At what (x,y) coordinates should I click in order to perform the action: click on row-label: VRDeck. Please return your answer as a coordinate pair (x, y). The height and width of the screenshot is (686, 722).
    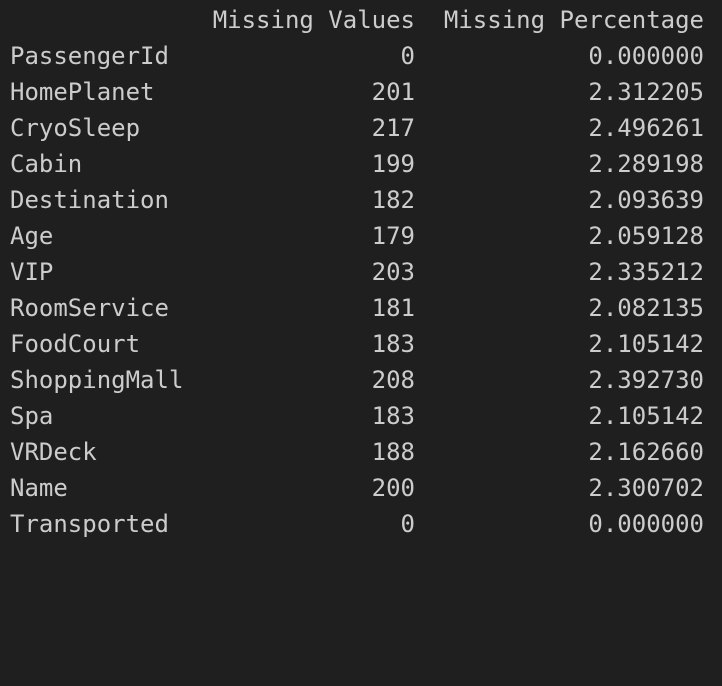
    Looking at the image, I should click on (53, 452).